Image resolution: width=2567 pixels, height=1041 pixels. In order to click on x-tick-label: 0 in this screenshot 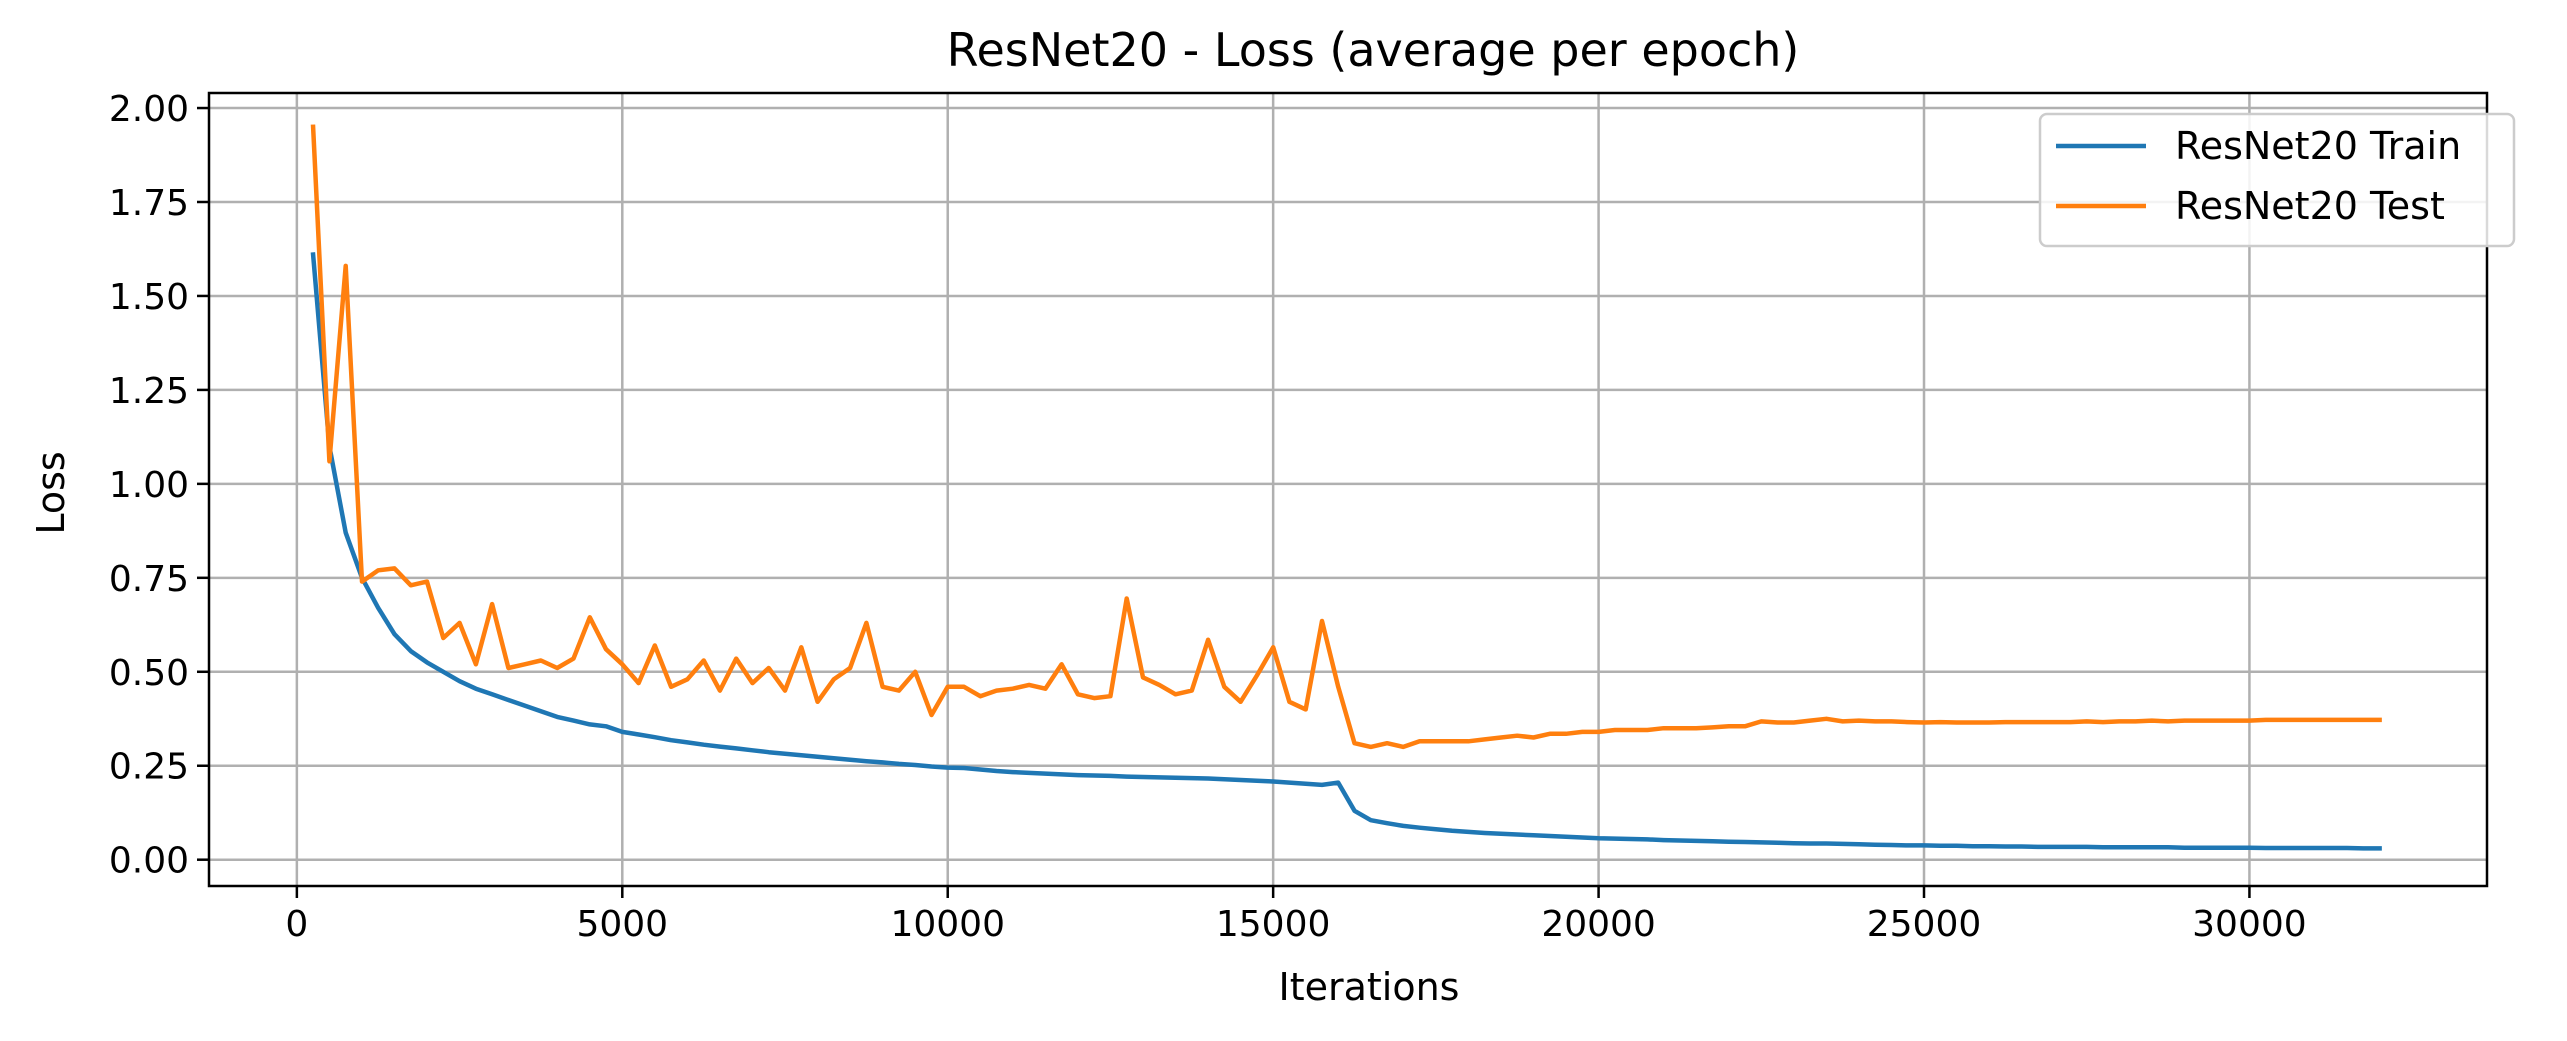, I will do `click(296, 924)`.